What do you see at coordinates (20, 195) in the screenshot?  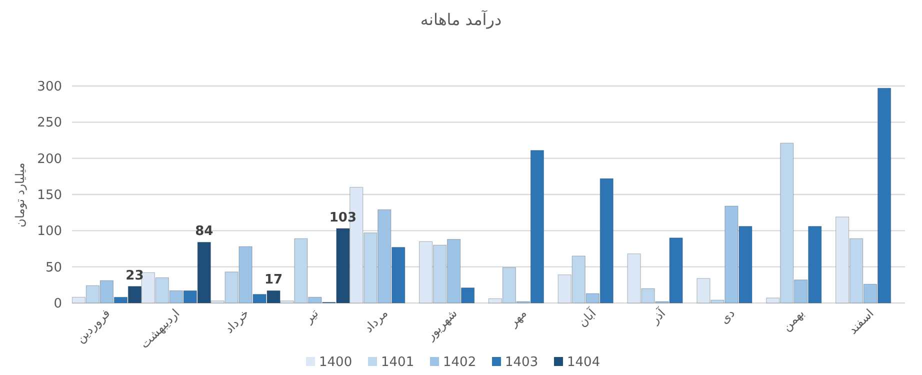 I see `y-axis-title: میلیارد تومان` at bounding box center [20, 195].